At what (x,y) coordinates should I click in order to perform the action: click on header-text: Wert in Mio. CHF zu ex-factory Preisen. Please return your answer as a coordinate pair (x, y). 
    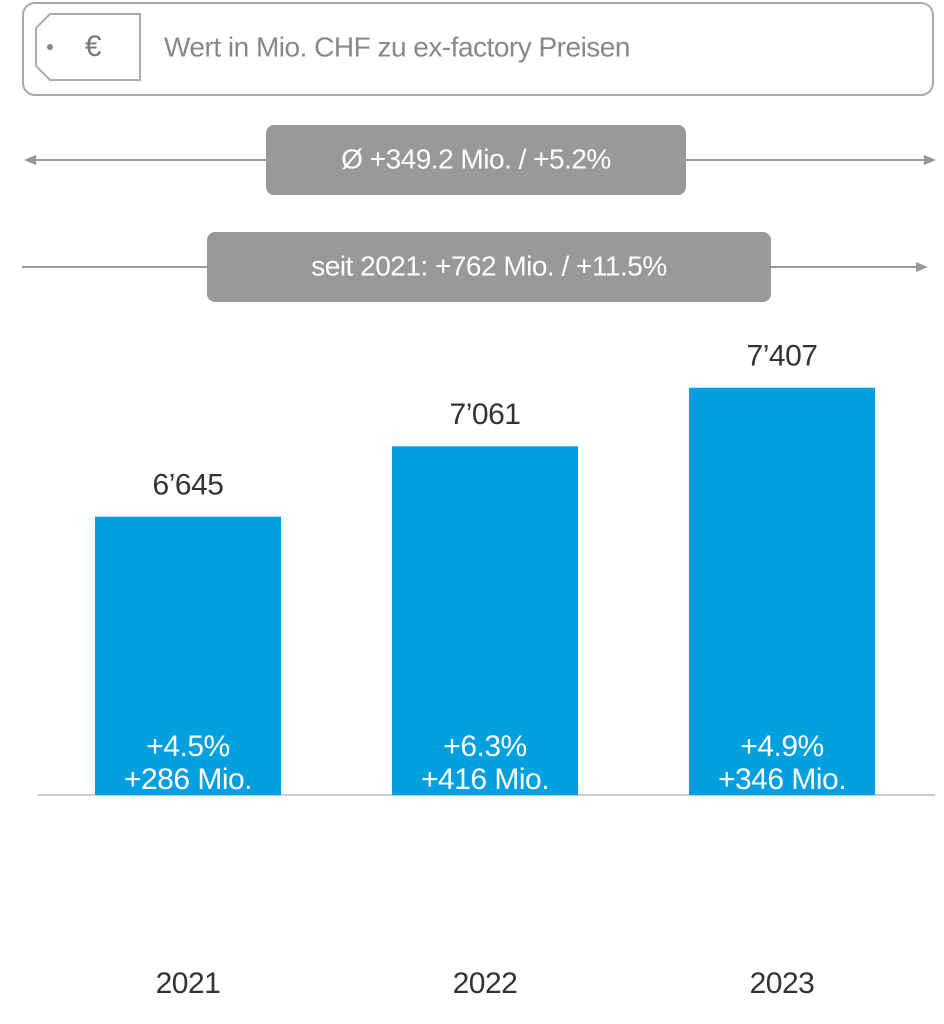
    Looking at the image, I should click on (397, 46).